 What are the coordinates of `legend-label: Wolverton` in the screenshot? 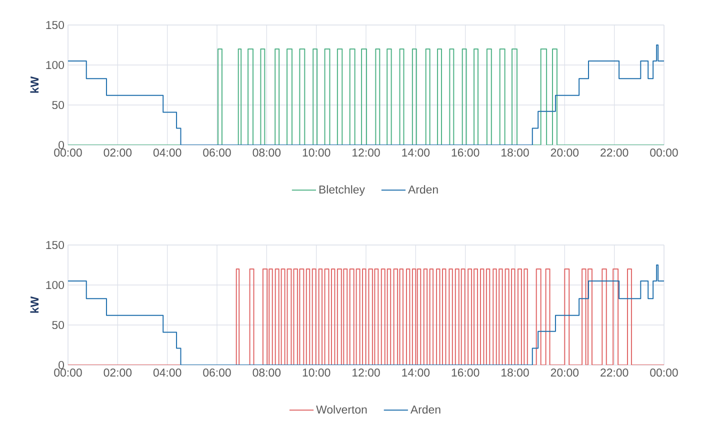 It's located at (341, 409).